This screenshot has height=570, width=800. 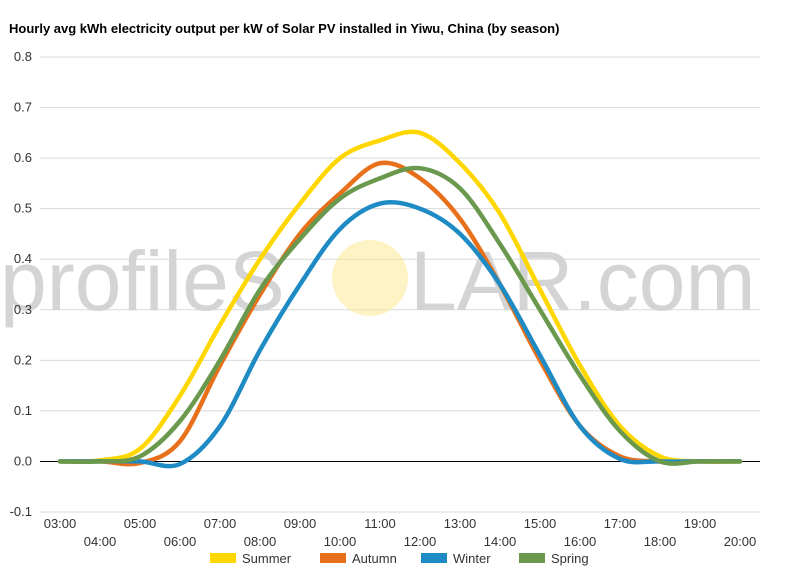 What do you see at coordinates (23, 107) in the screenshot?
I see `y-tick-label: 0.7` at bounding box center [23, 107].